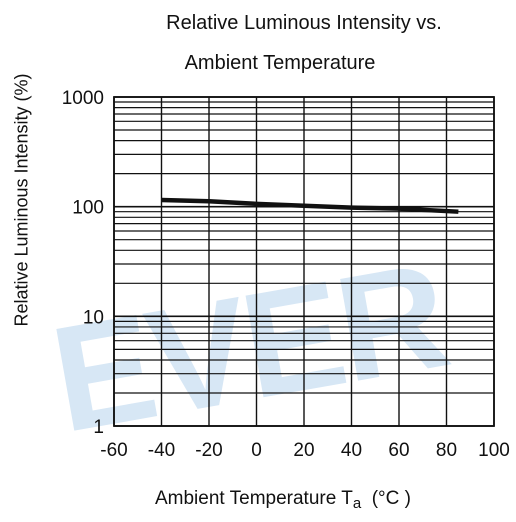 The width and height of the screenshot is (516, 522). What do you see at coordinates (280, 63) in the screenshot?
I see `chart-title-line-2: Ambient Temperature` at bounding box center [280, 63].